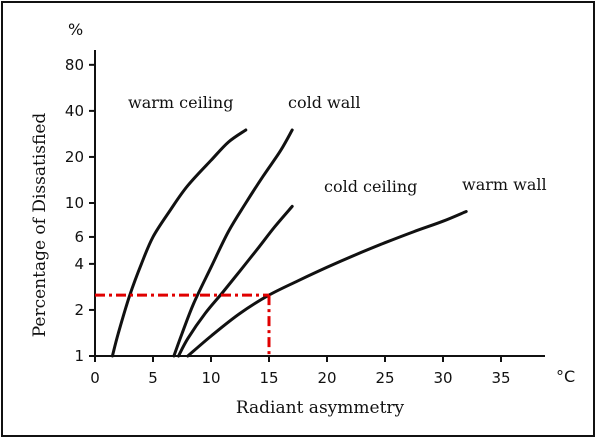 This screenshot has width=600, height=442. I want to click on x-tick-label: 25, so click(384, 378).